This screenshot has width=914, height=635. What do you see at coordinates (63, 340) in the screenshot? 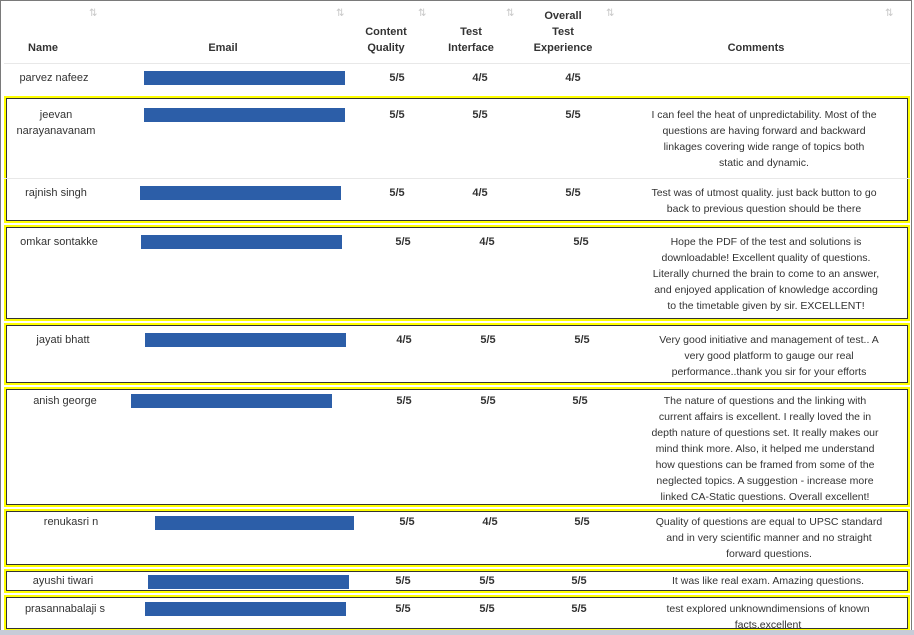
I see `row-name: jayati bhatt` at bounding box center [63, 340].